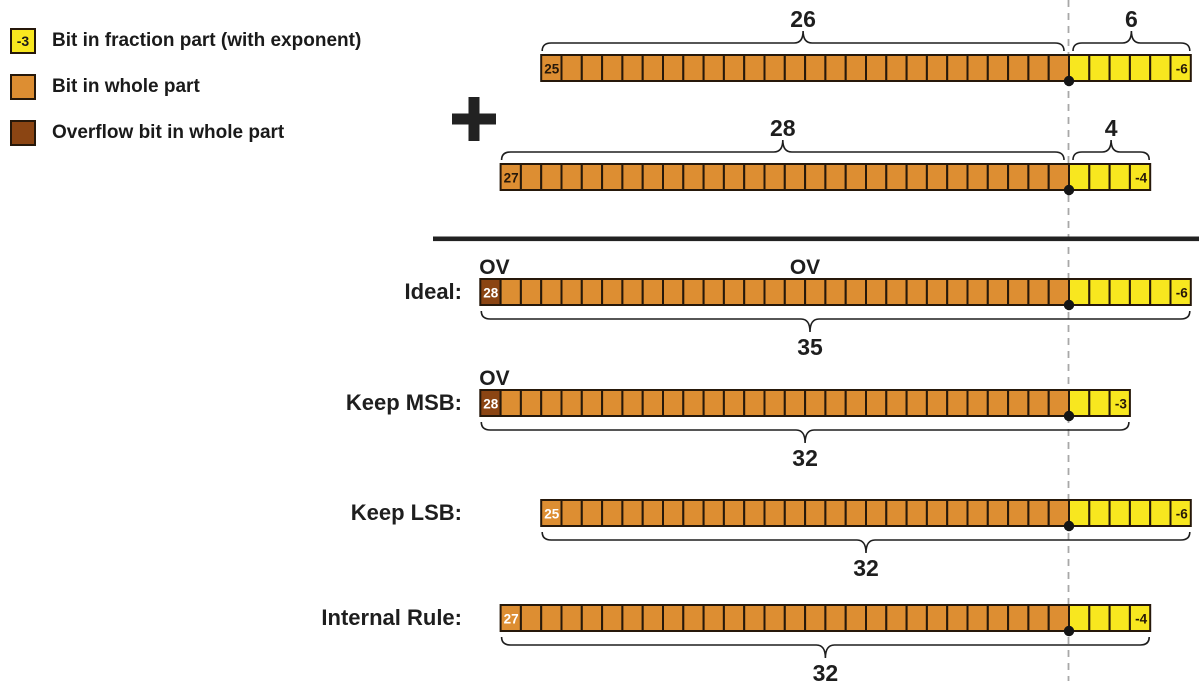 The width and height of the screenshot is (1200, 681). What do you see at coordinates (826, 670) in the screenshot?
I see `bitwidth-label: 32` at bounding box center [826, 670].